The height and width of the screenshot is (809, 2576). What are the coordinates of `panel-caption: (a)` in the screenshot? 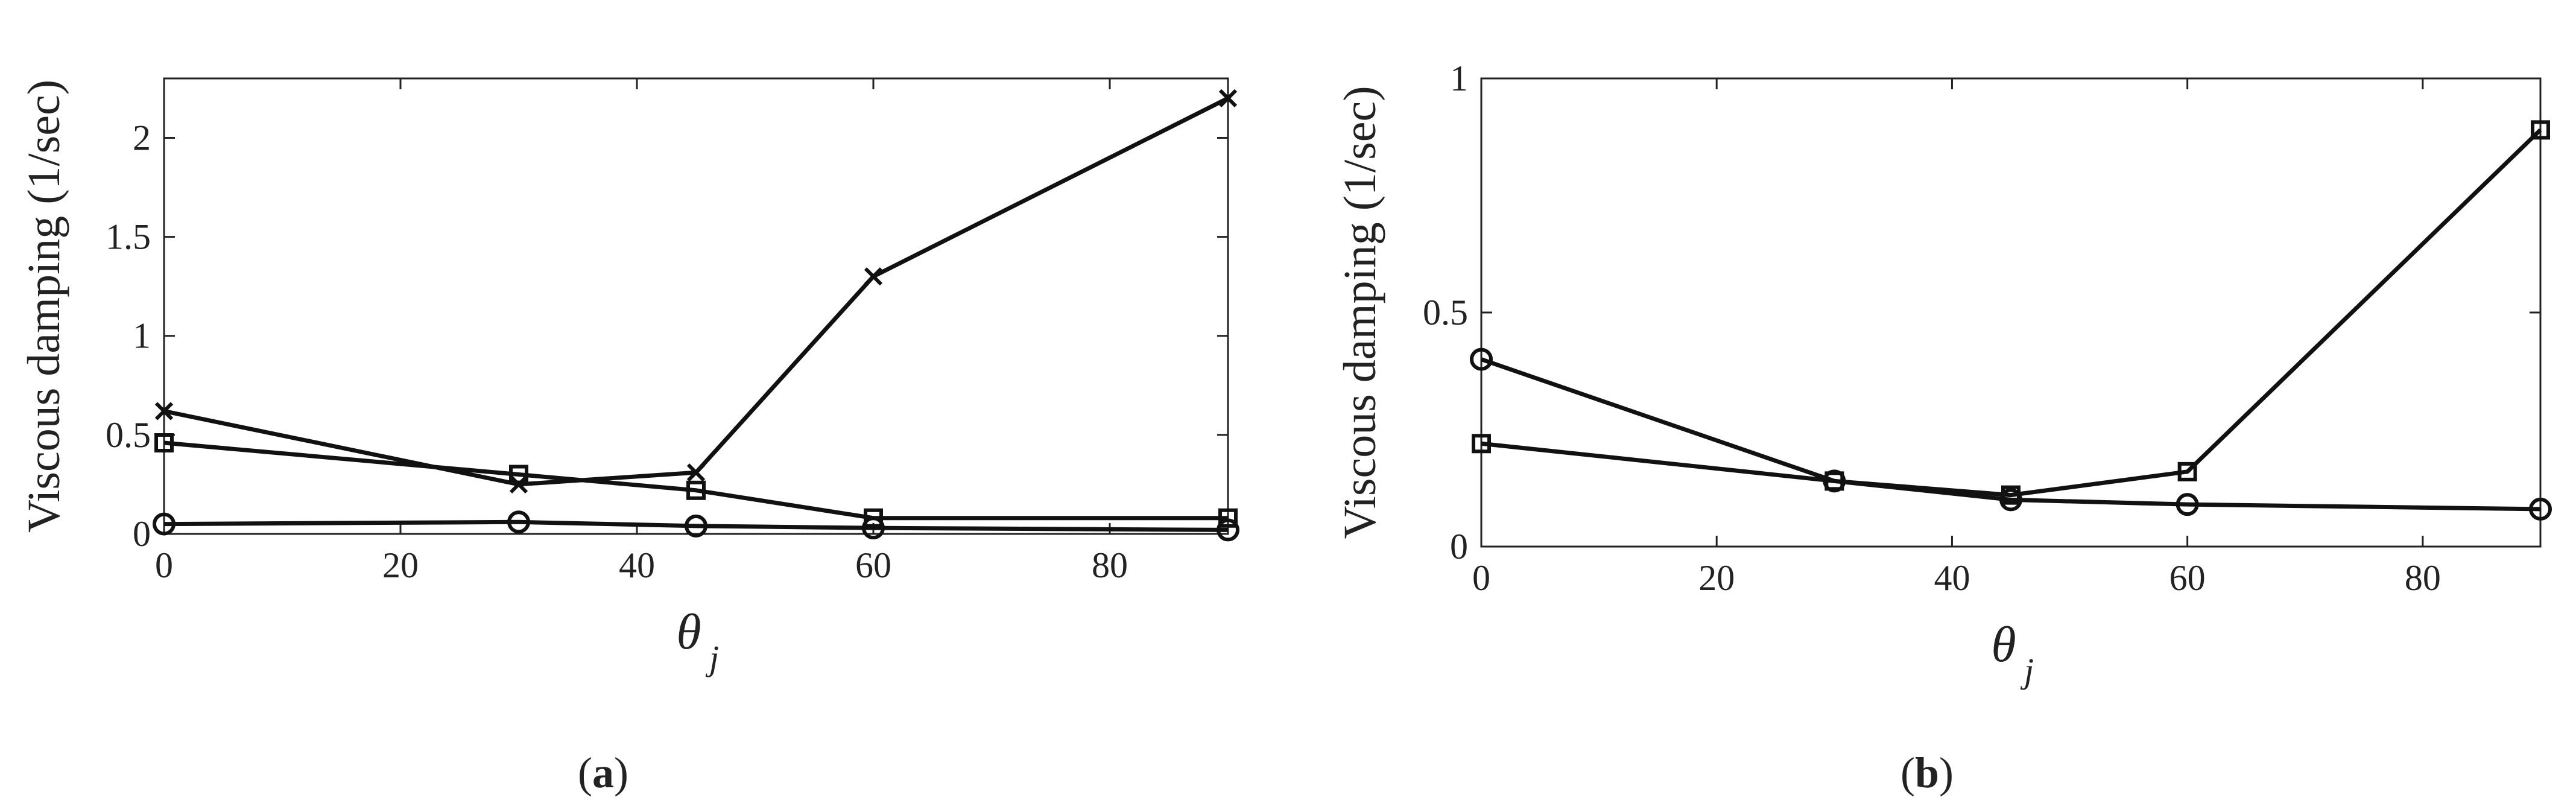 It's located at (603, 773).